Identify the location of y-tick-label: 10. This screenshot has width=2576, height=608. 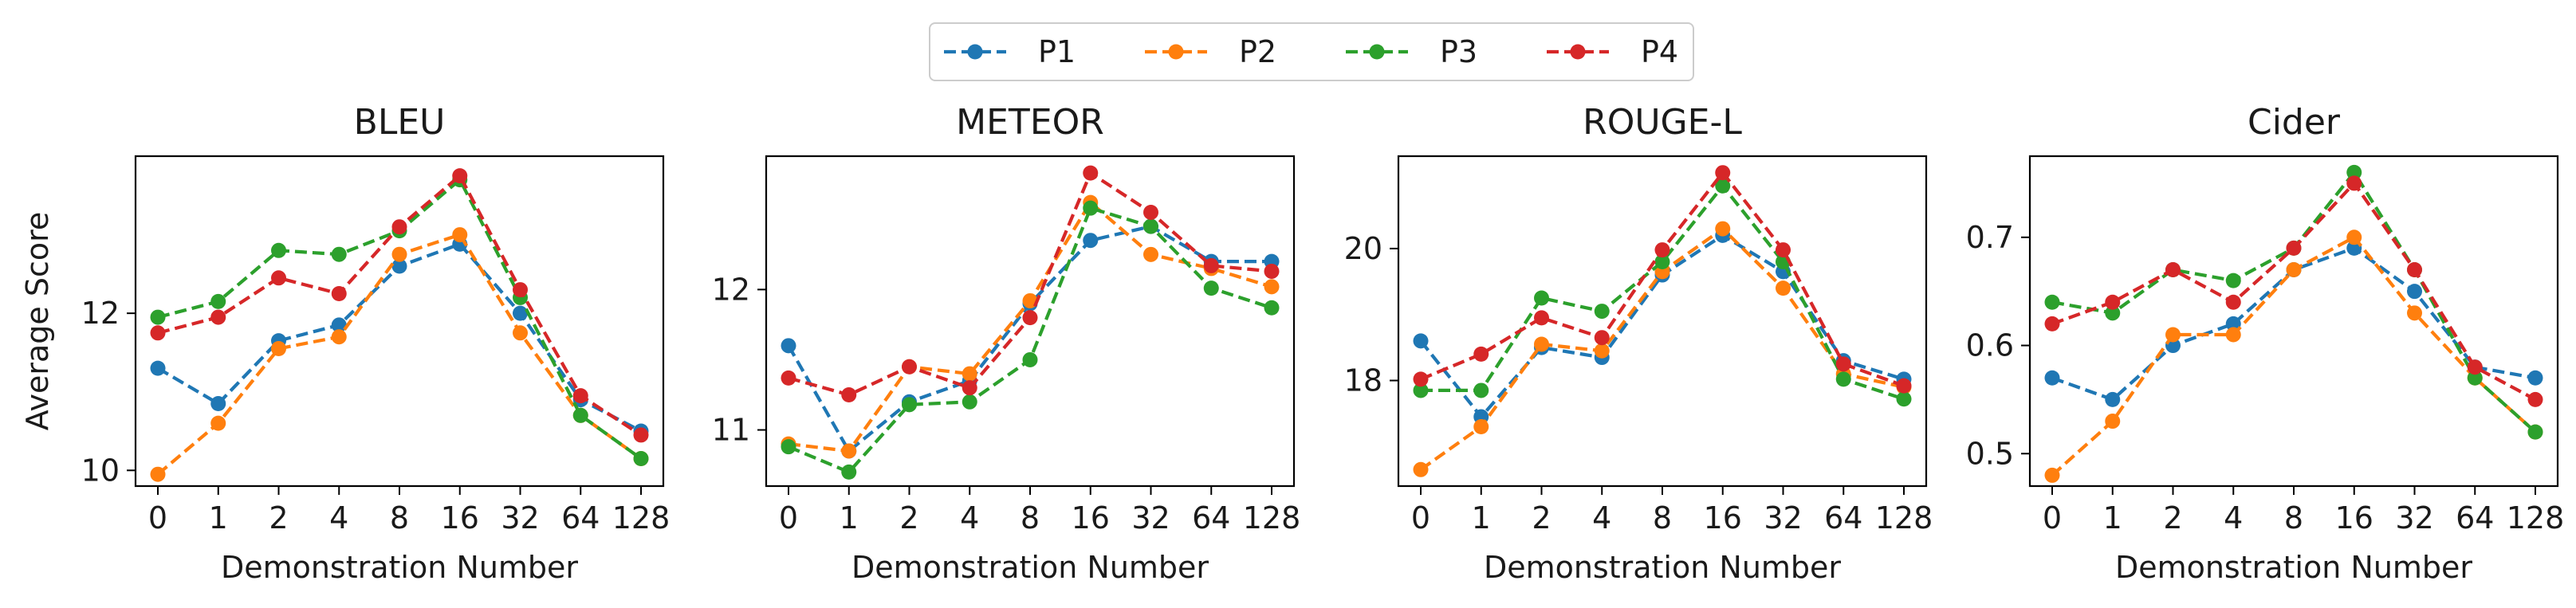
(101, 470).